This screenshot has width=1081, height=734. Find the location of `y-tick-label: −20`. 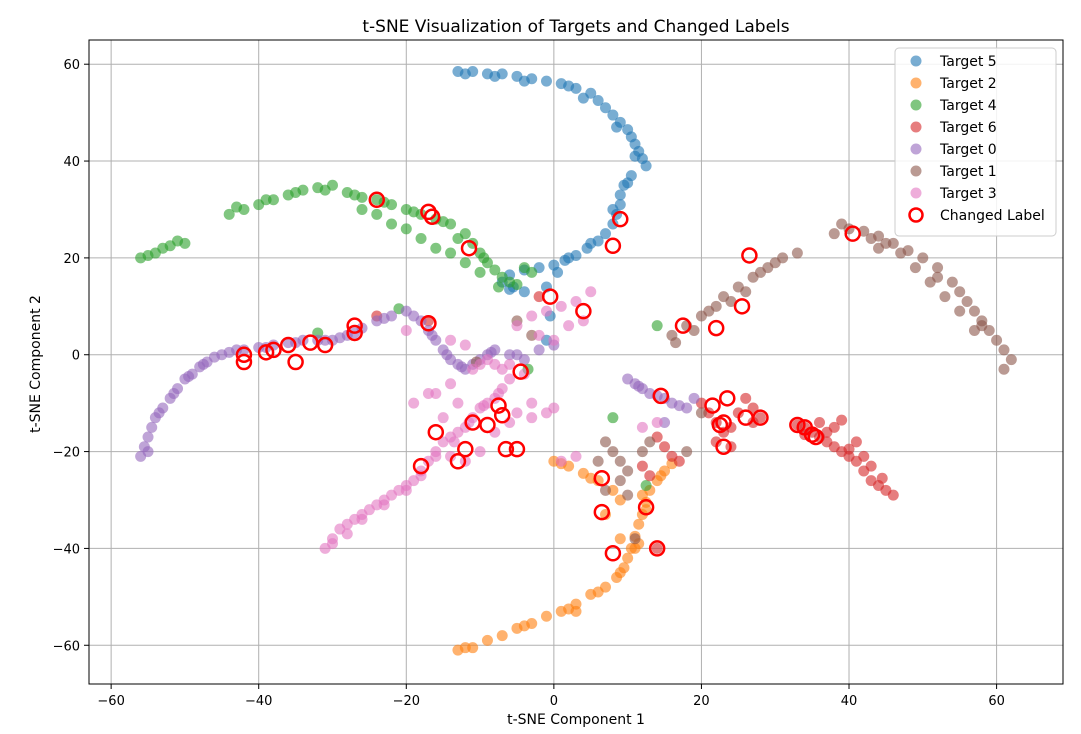

y-tick-label: −20 is located at coordinates (66, 453).